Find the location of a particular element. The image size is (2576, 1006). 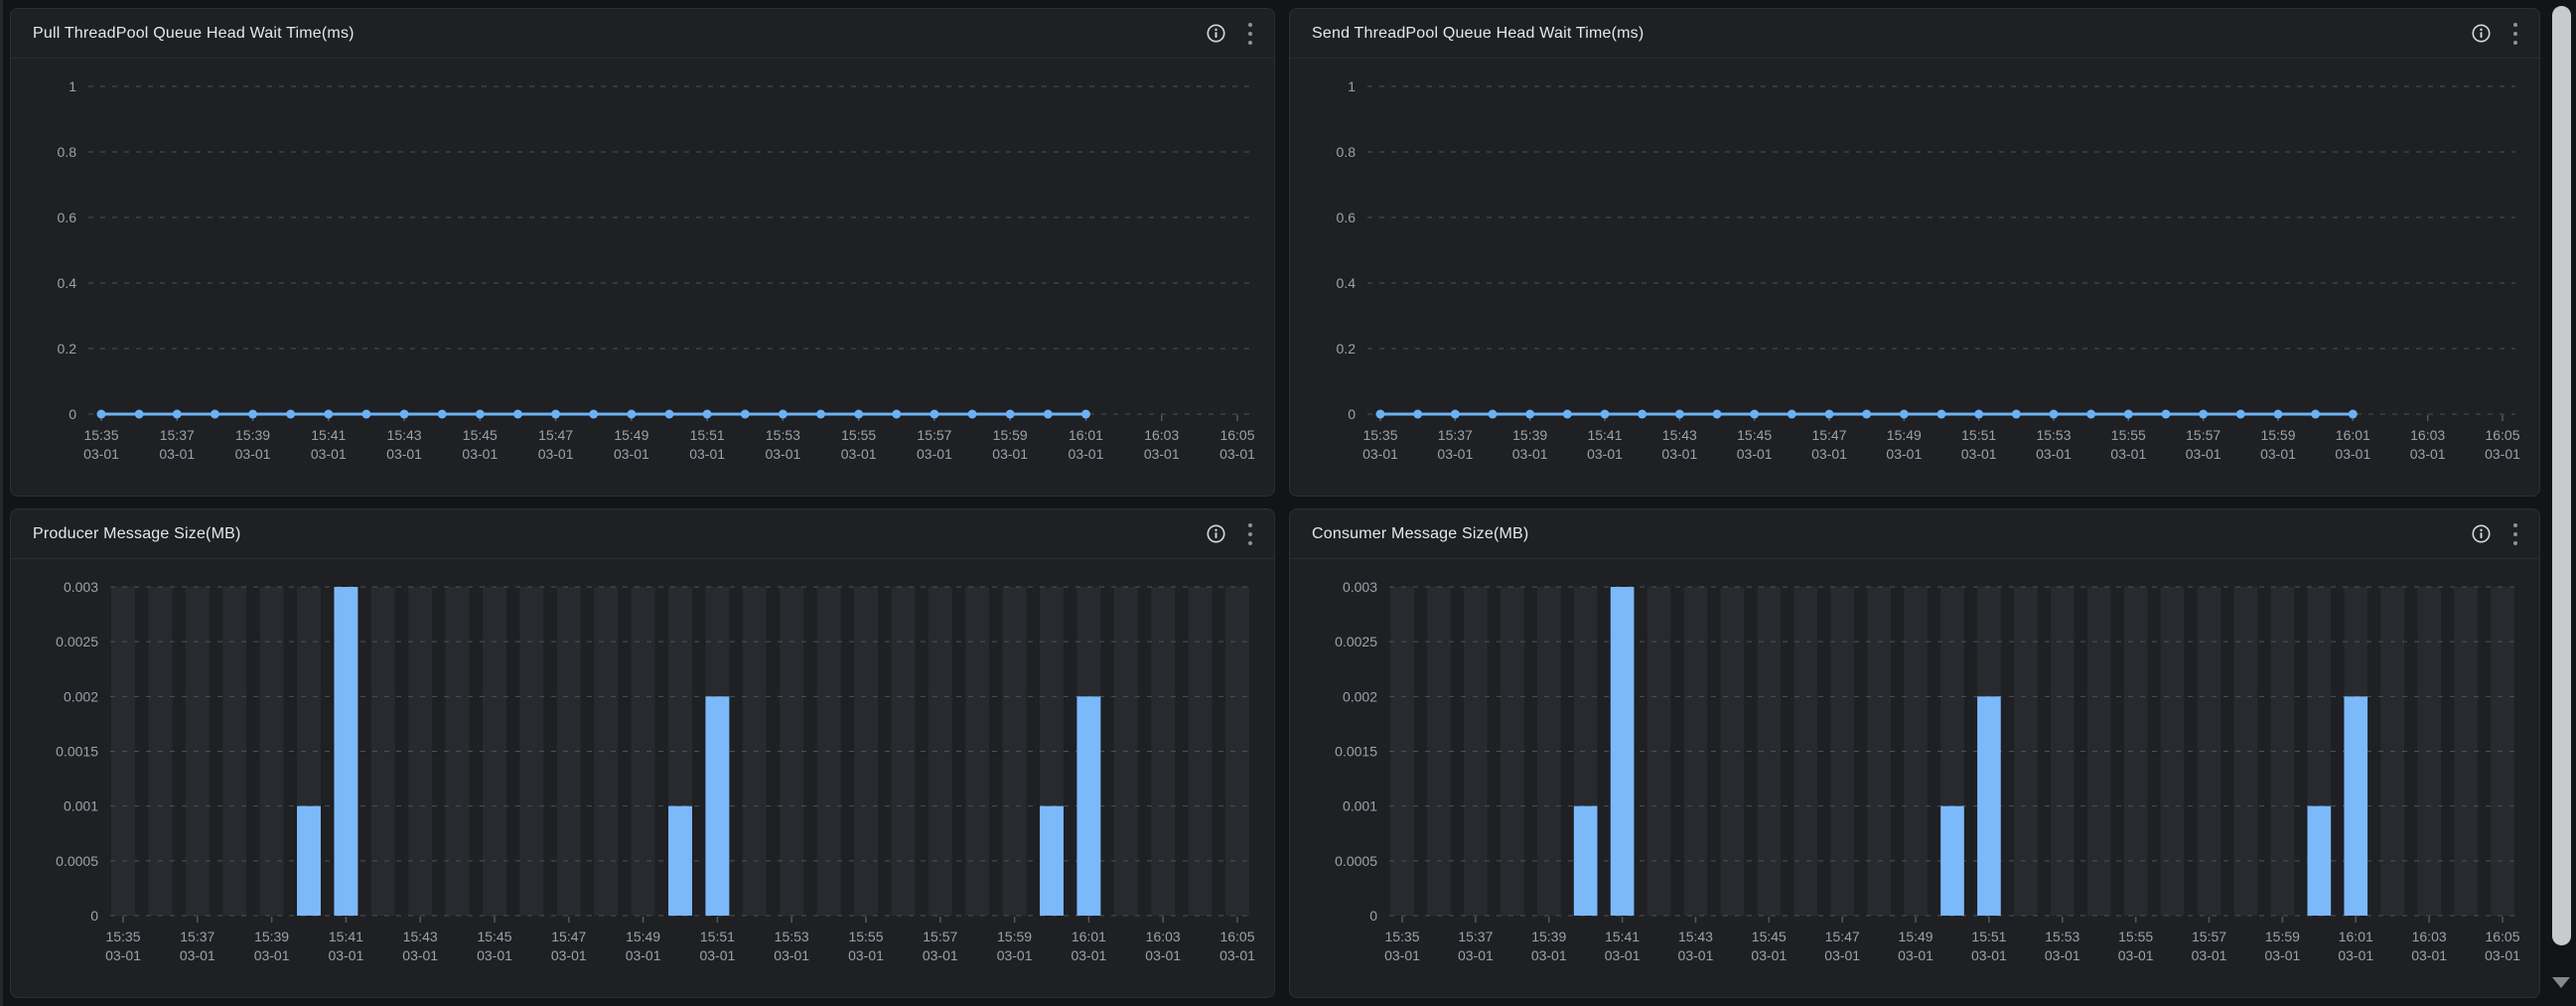

y-tick-label: 0.0005 is located at coordinates (77, 861).